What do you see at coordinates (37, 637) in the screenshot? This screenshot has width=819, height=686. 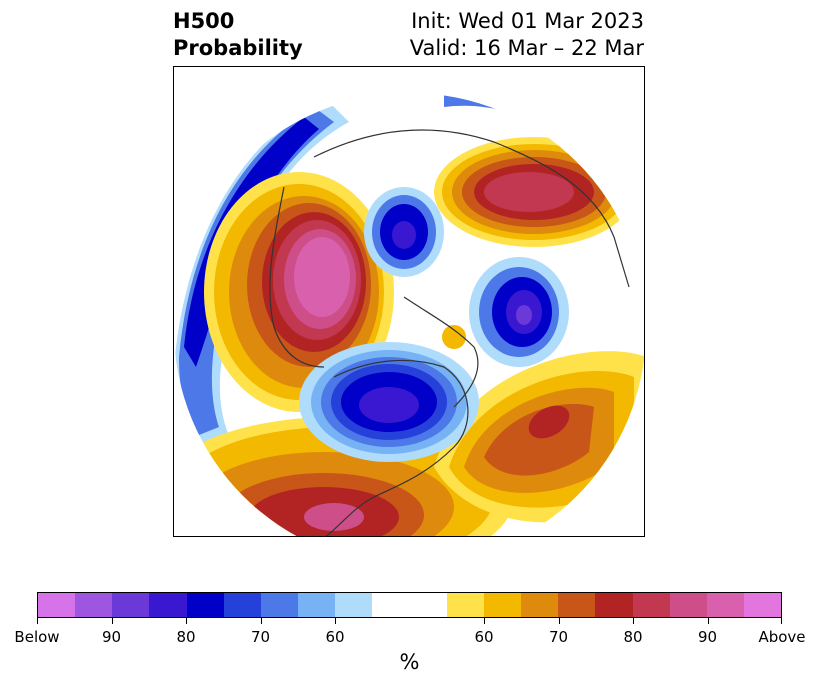 I see `colorbar-tick-label: Below` at bounding box center [37, 637].